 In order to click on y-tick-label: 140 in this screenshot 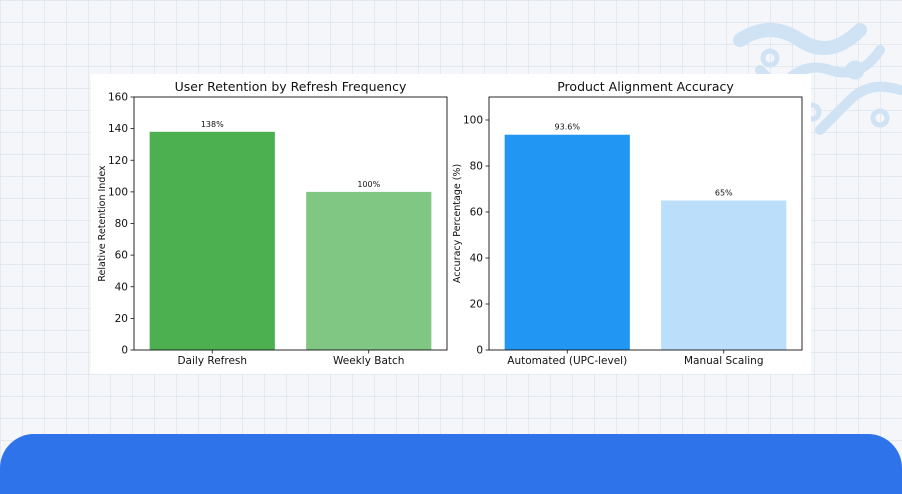, I will do `click(118, 129)`.